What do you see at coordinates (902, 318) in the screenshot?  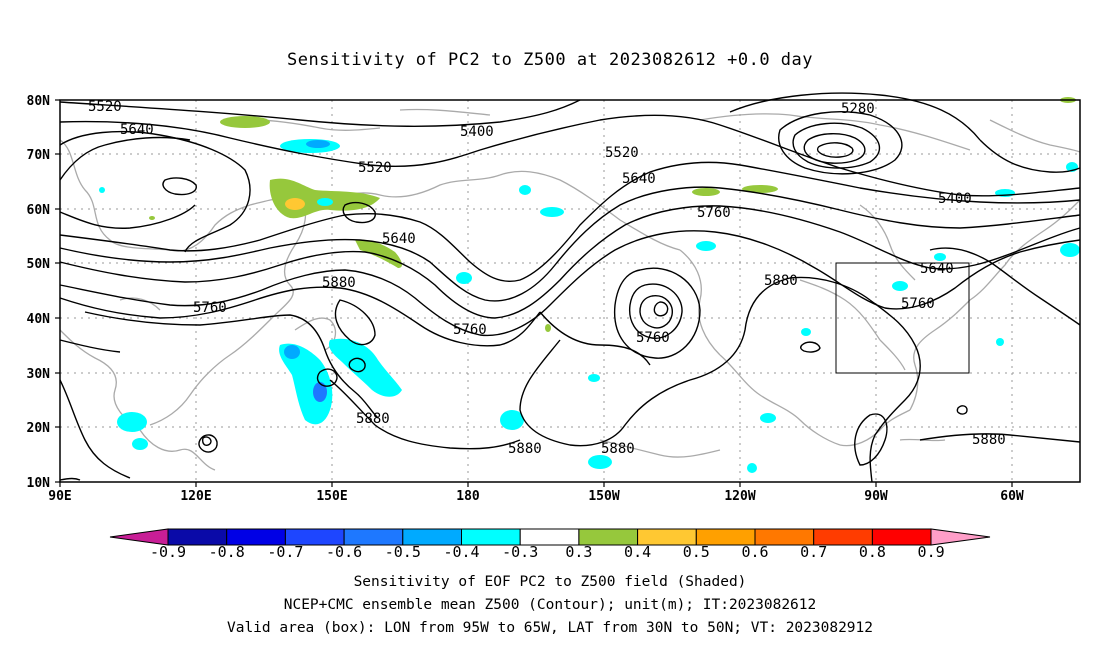 I see `valid-area-box` at bounding box center [902, 318].